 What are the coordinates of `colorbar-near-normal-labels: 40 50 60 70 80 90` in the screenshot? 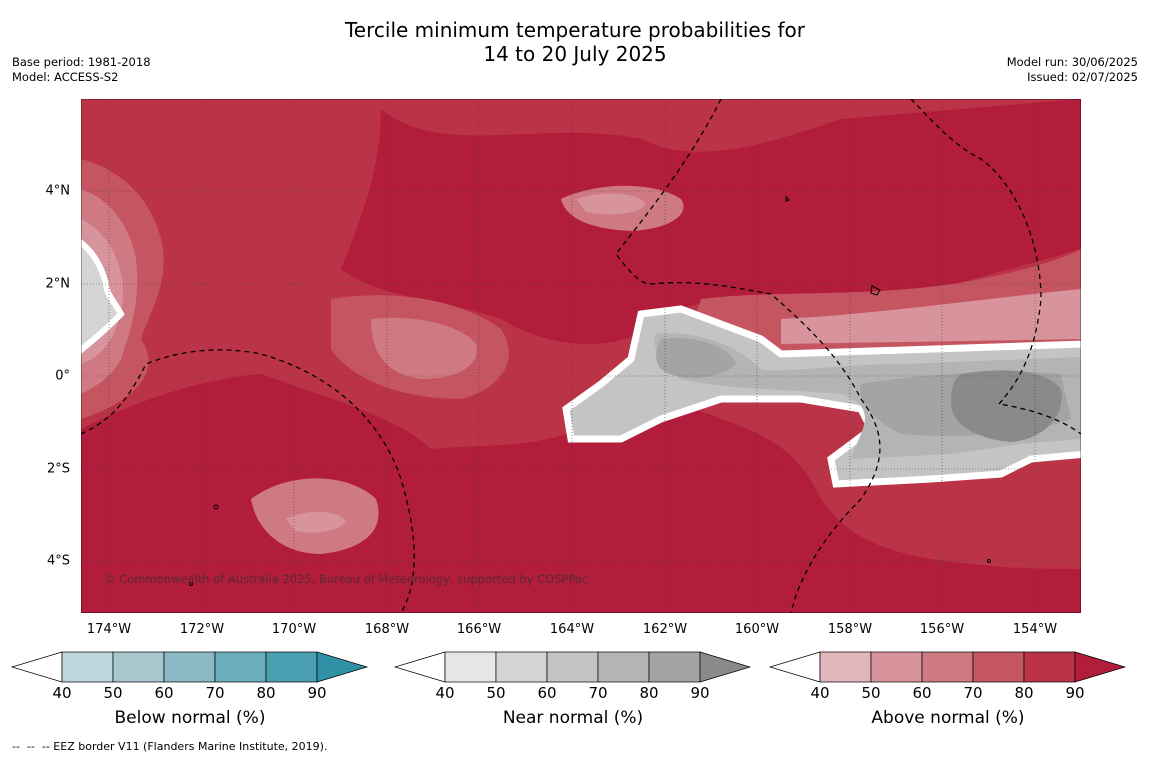 It's located at (573, 694).